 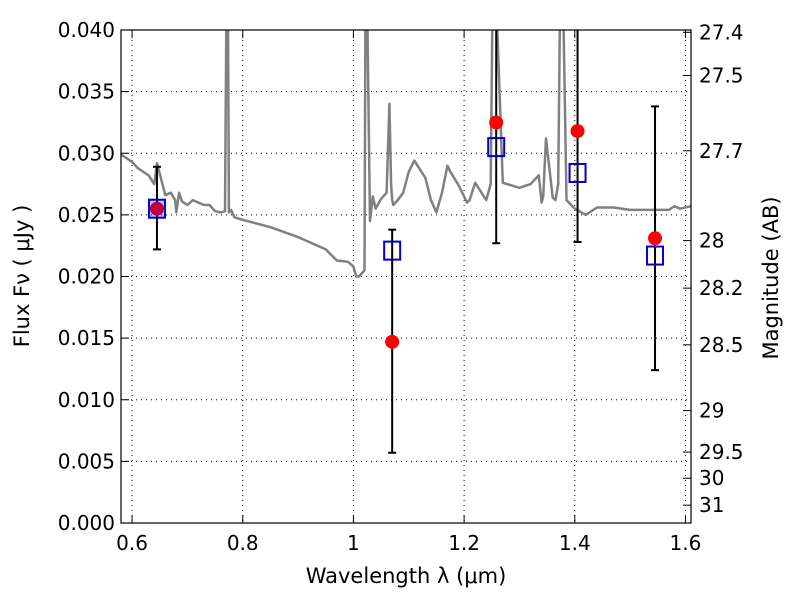 I want to click on y2-tick-label: 27.4, so click(x=721, y=32).